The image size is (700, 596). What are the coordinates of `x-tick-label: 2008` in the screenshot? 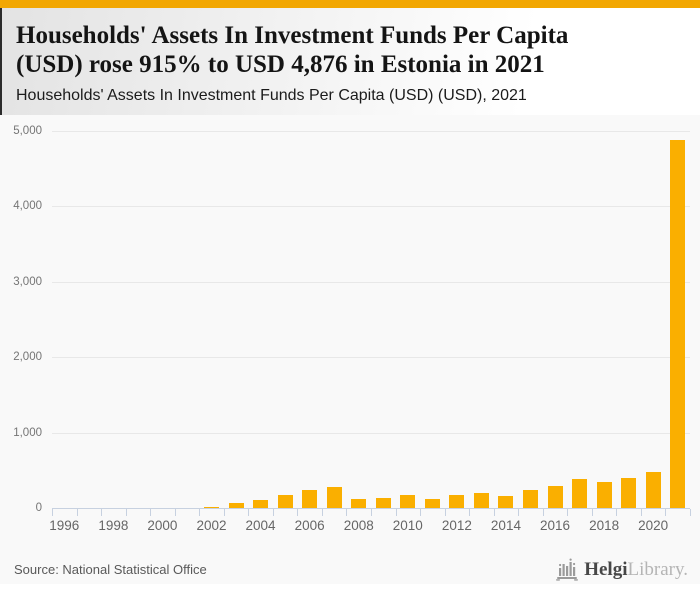 It's located at (358, 525).